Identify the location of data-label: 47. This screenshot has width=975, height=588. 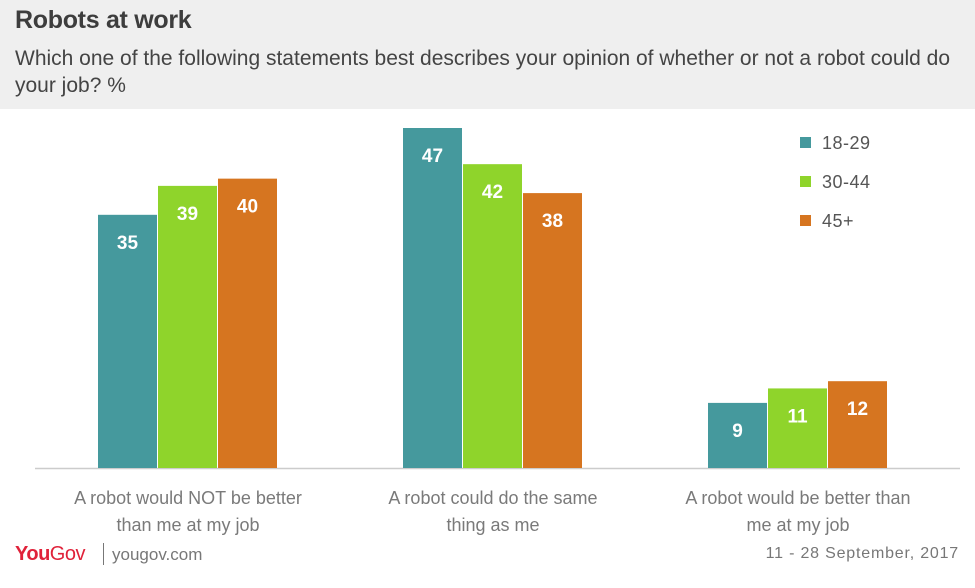
(432, 156).